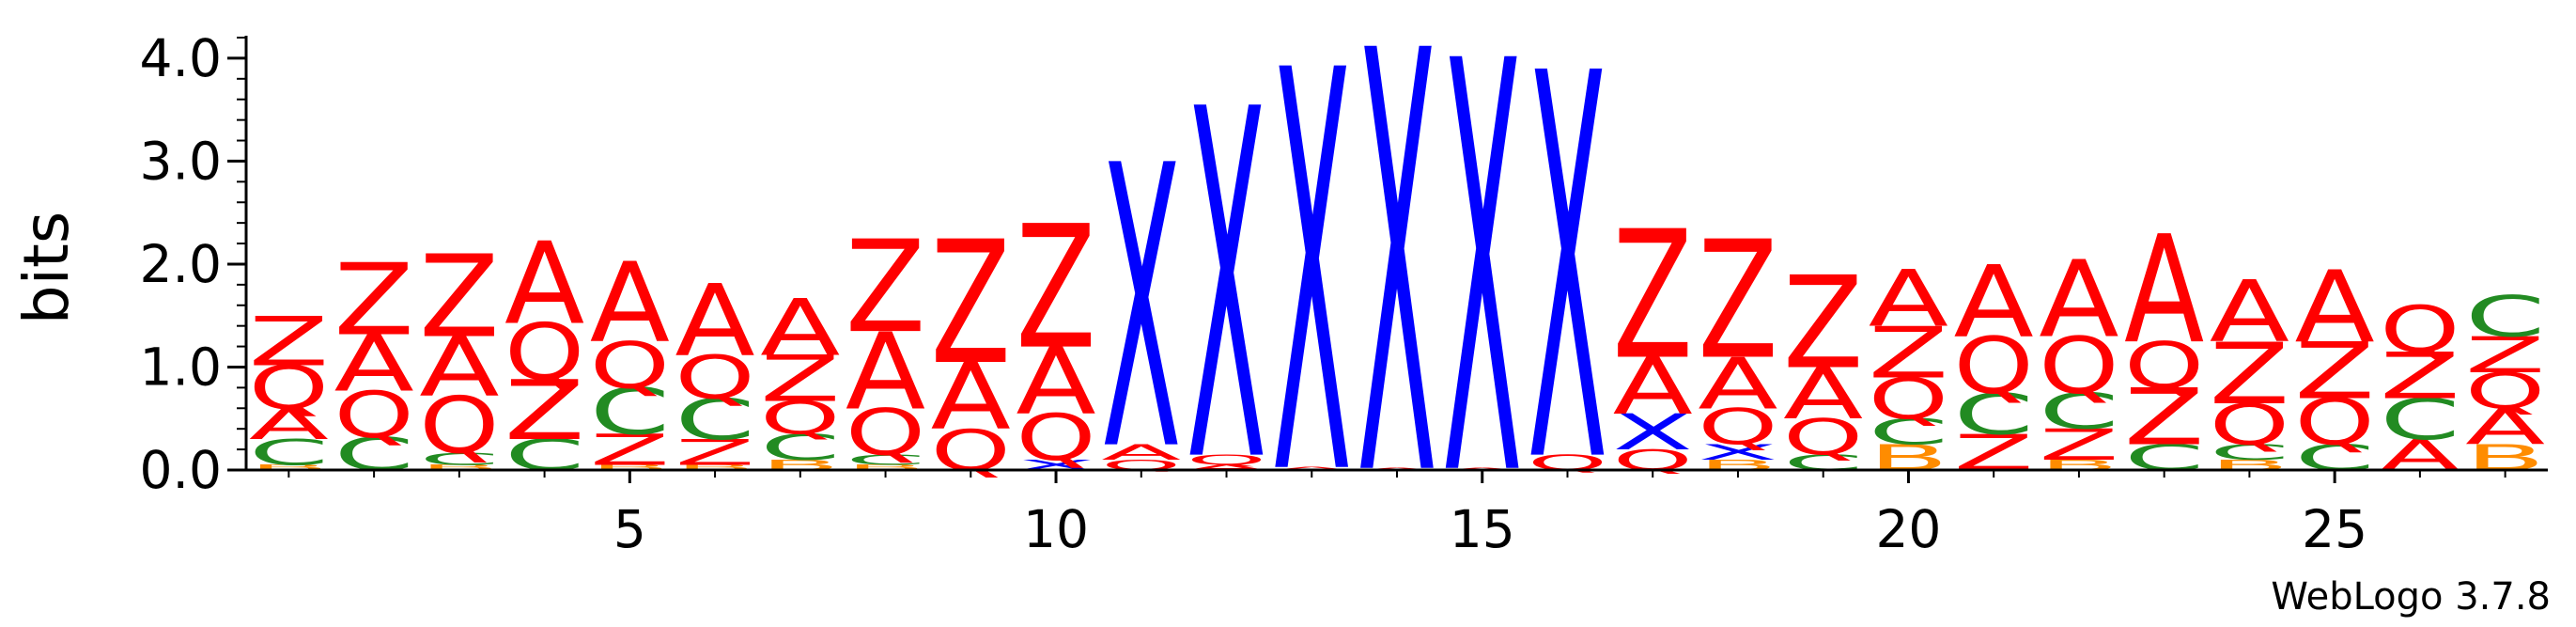 The width and height of the screenshot is (2576, 627). Describe the element at coordinates (1226, 289) in the screenshot. I see `letter-X-pos12: X` at that location.